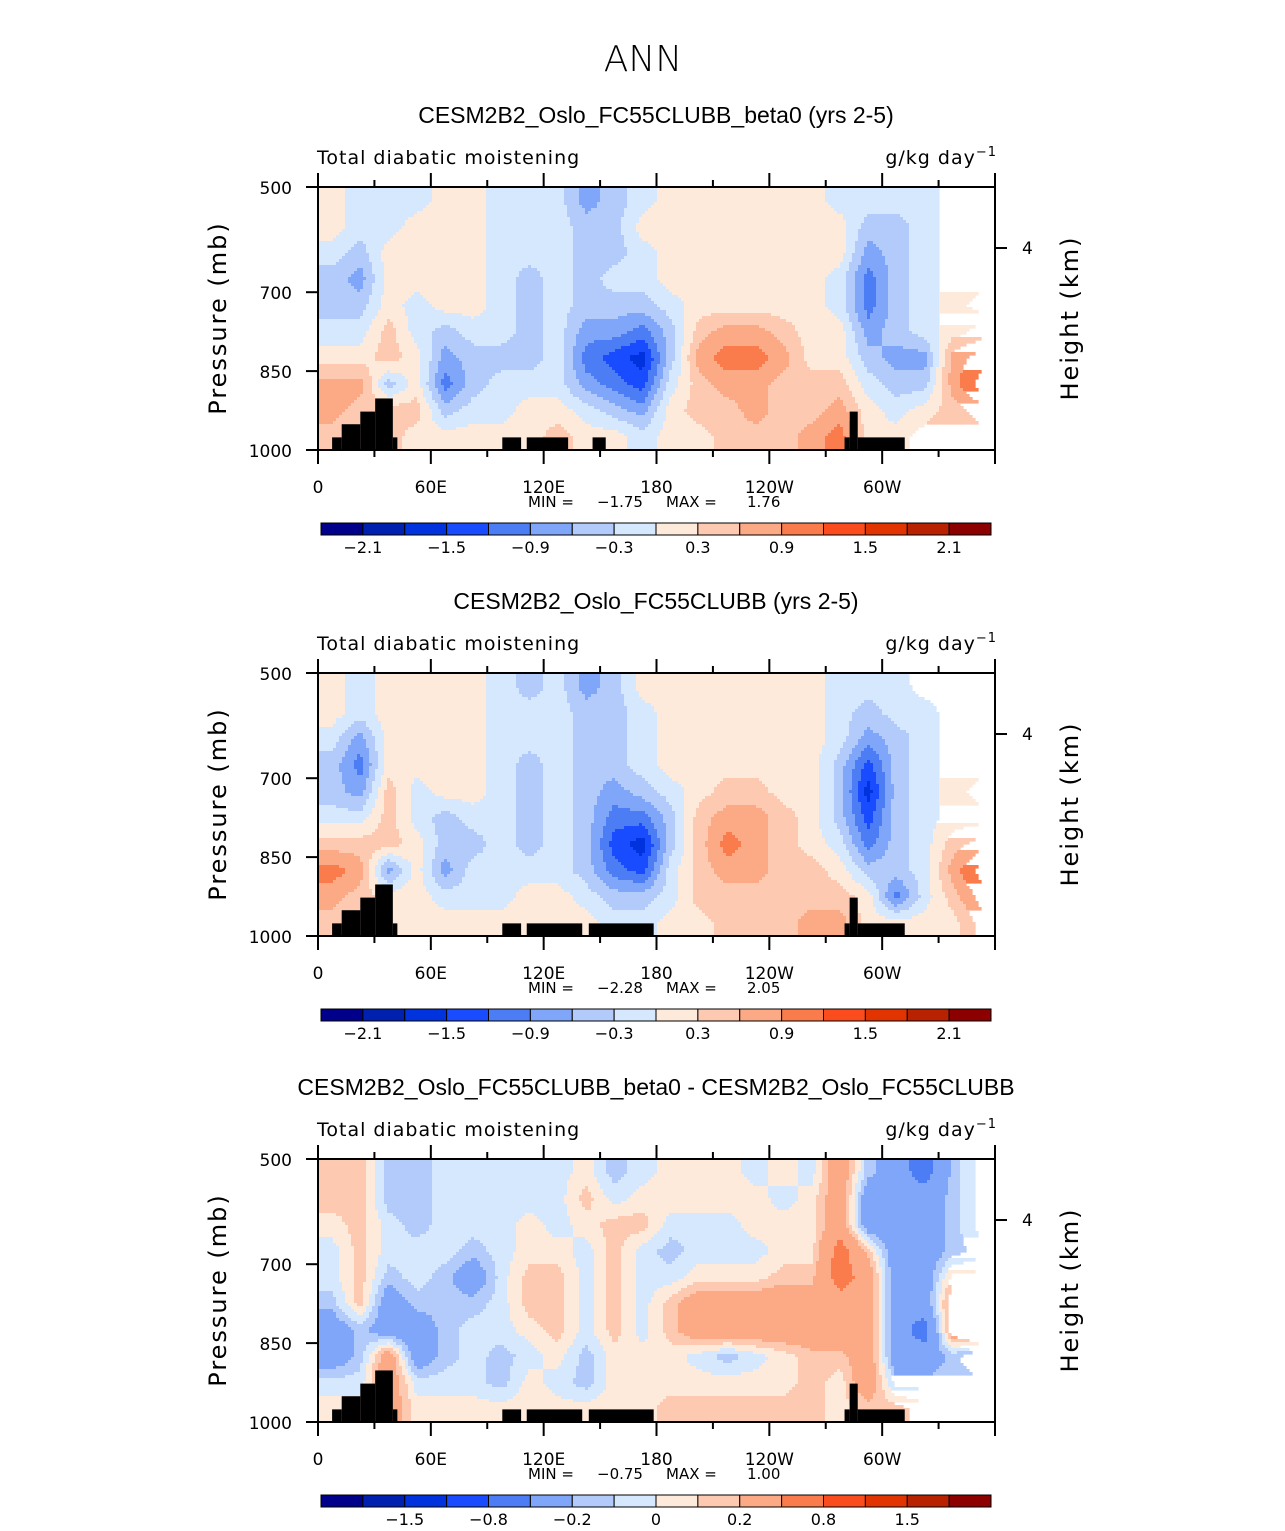 The height and width of the screenshot is (1531, 1285). What do you see at coordinates (930, 158) in the screenshot?
I see `units-text: g/kg day` at bounding box center [930, 158].